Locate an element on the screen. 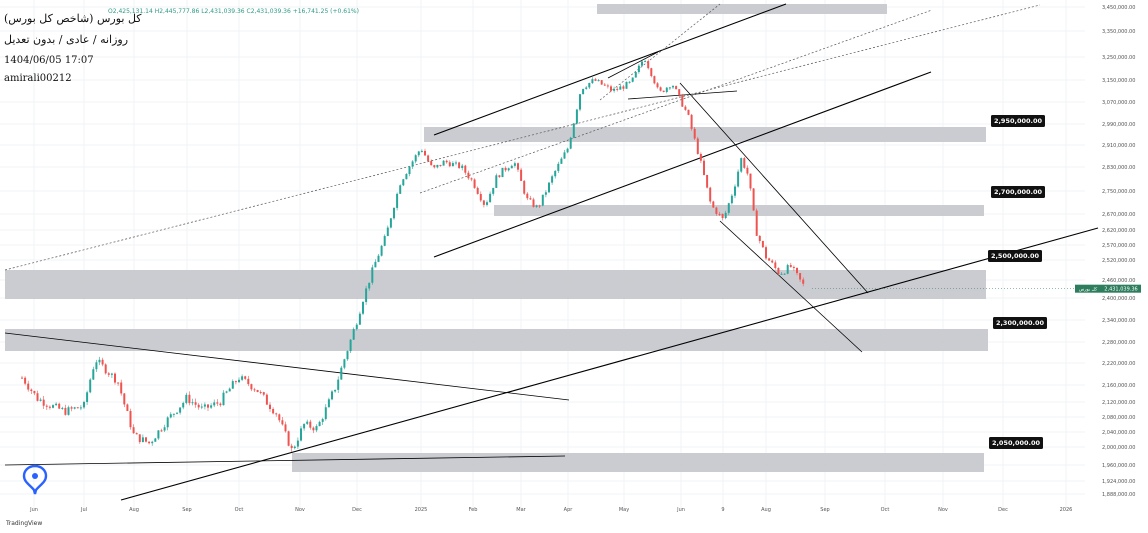 This screenshot has height=533, width=1148. price-tick-label: 2,120,000.00 is located at coordinates (1118, 403).